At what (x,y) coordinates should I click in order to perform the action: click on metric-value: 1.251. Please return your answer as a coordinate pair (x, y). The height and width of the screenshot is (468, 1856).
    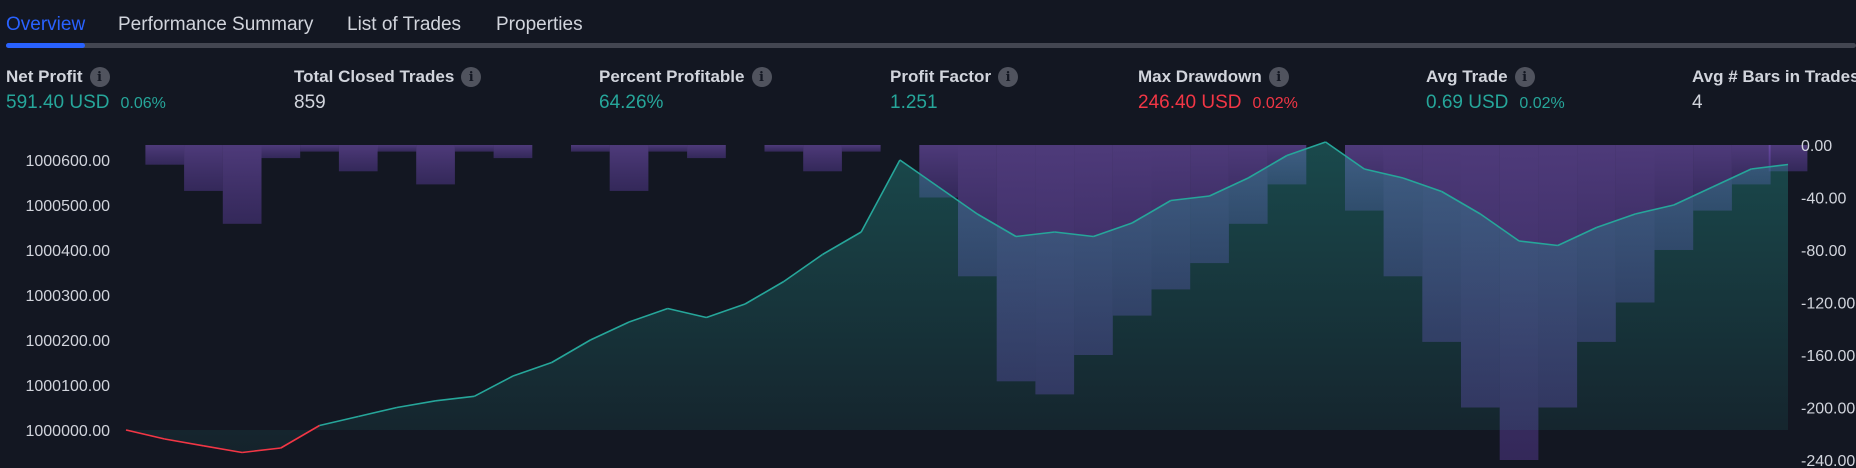
    Looking at the image, I should click on (914, 102).